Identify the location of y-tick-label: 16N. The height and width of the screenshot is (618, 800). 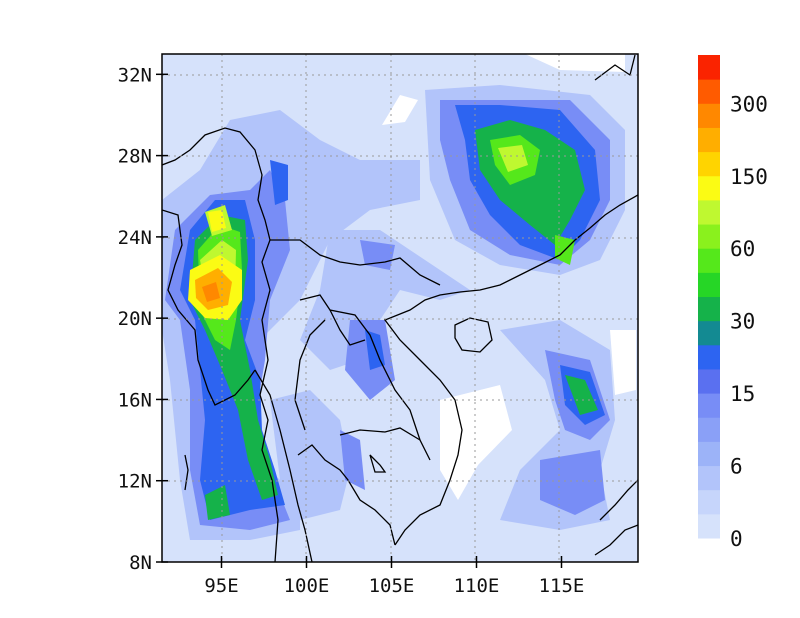
(135, 400).